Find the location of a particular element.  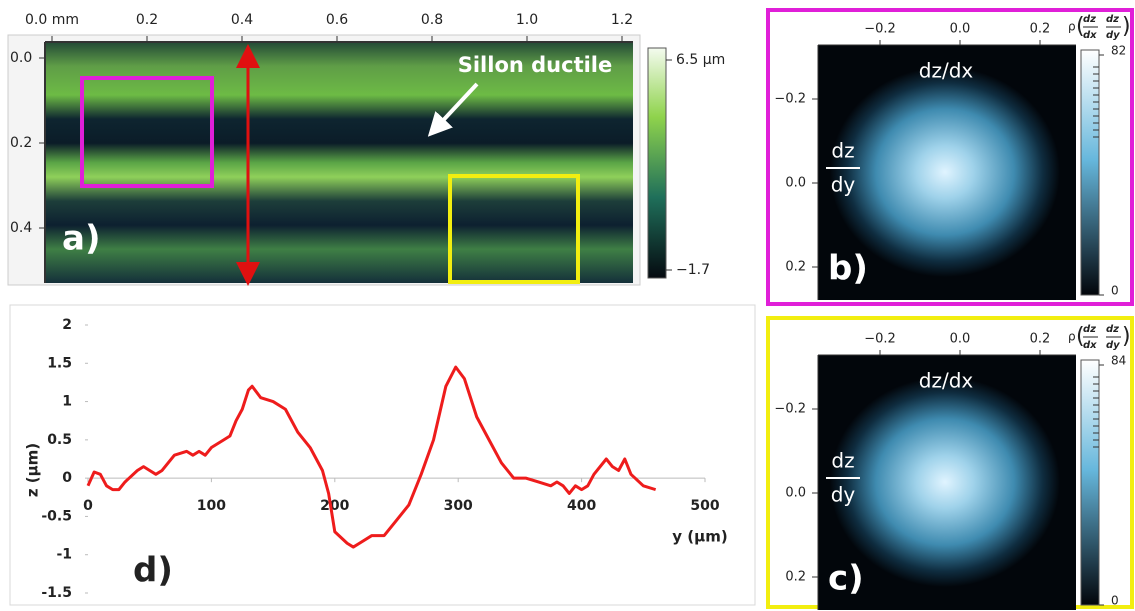

x-tick-label: 500 is located at coordinates (704, 506).